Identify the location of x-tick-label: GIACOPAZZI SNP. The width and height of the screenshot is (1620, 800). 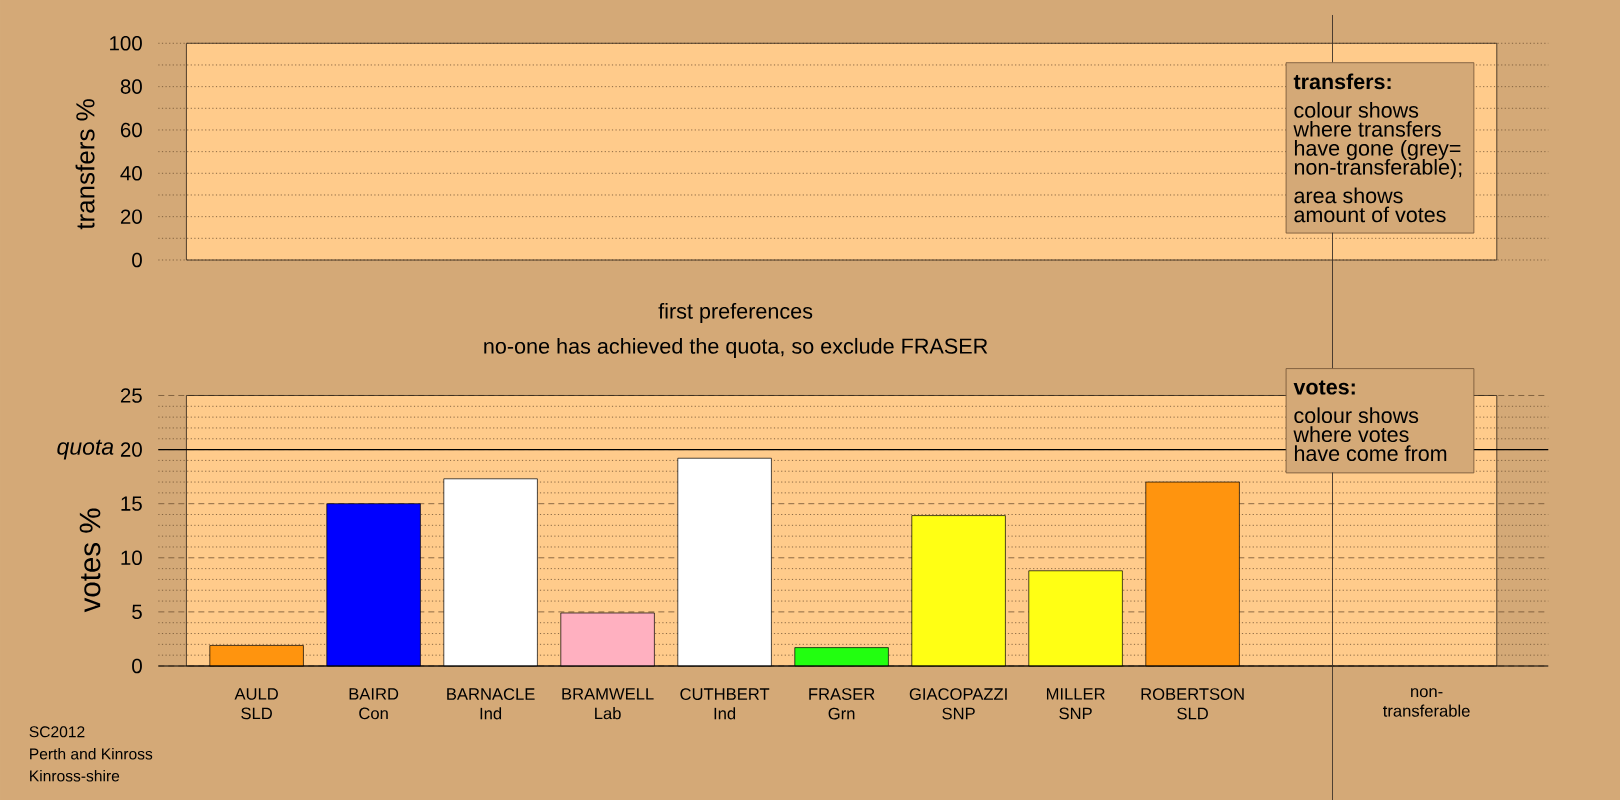
(958, 704).